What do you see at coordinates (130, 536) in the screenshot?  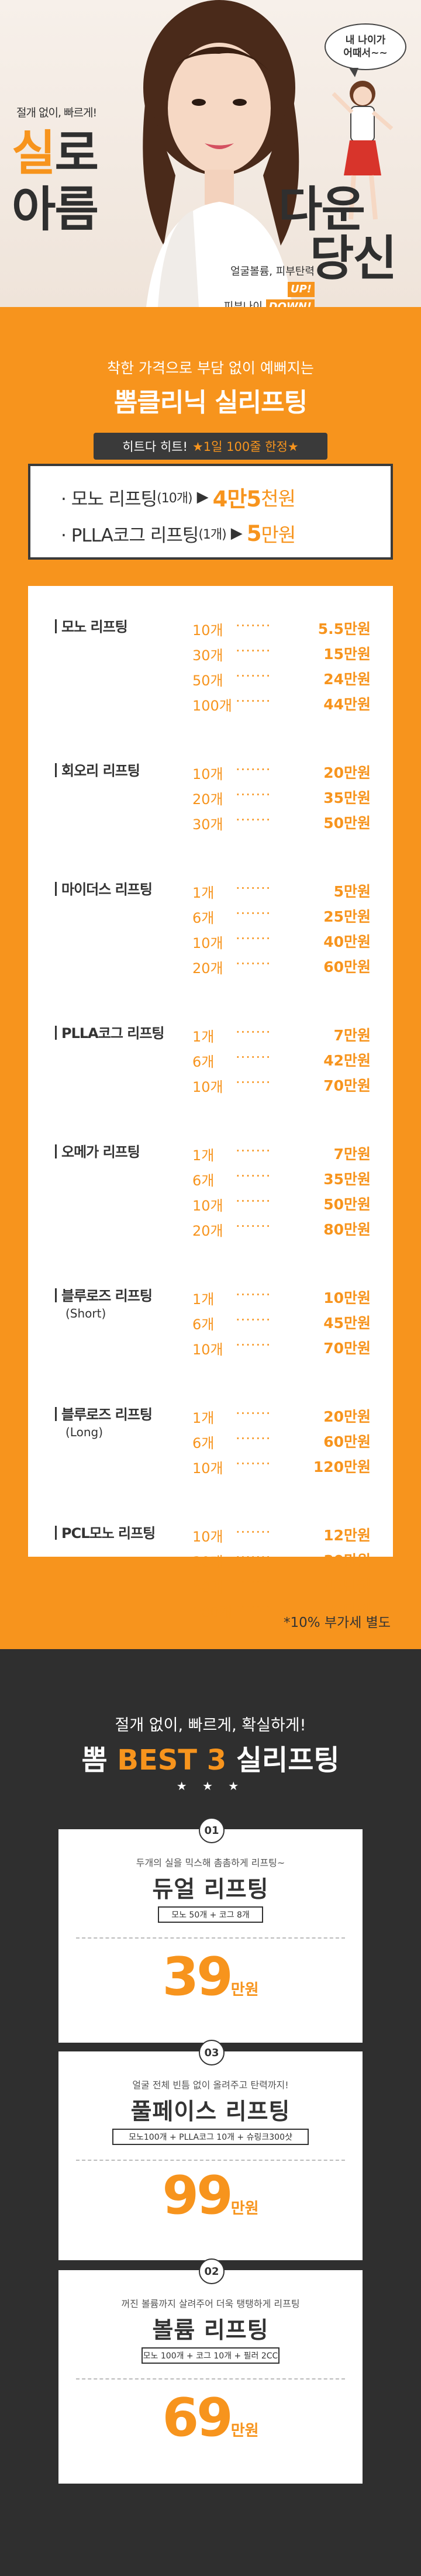 I see `promo-name: · PLLA코그 리프팅` at bounding box center [130, 536].